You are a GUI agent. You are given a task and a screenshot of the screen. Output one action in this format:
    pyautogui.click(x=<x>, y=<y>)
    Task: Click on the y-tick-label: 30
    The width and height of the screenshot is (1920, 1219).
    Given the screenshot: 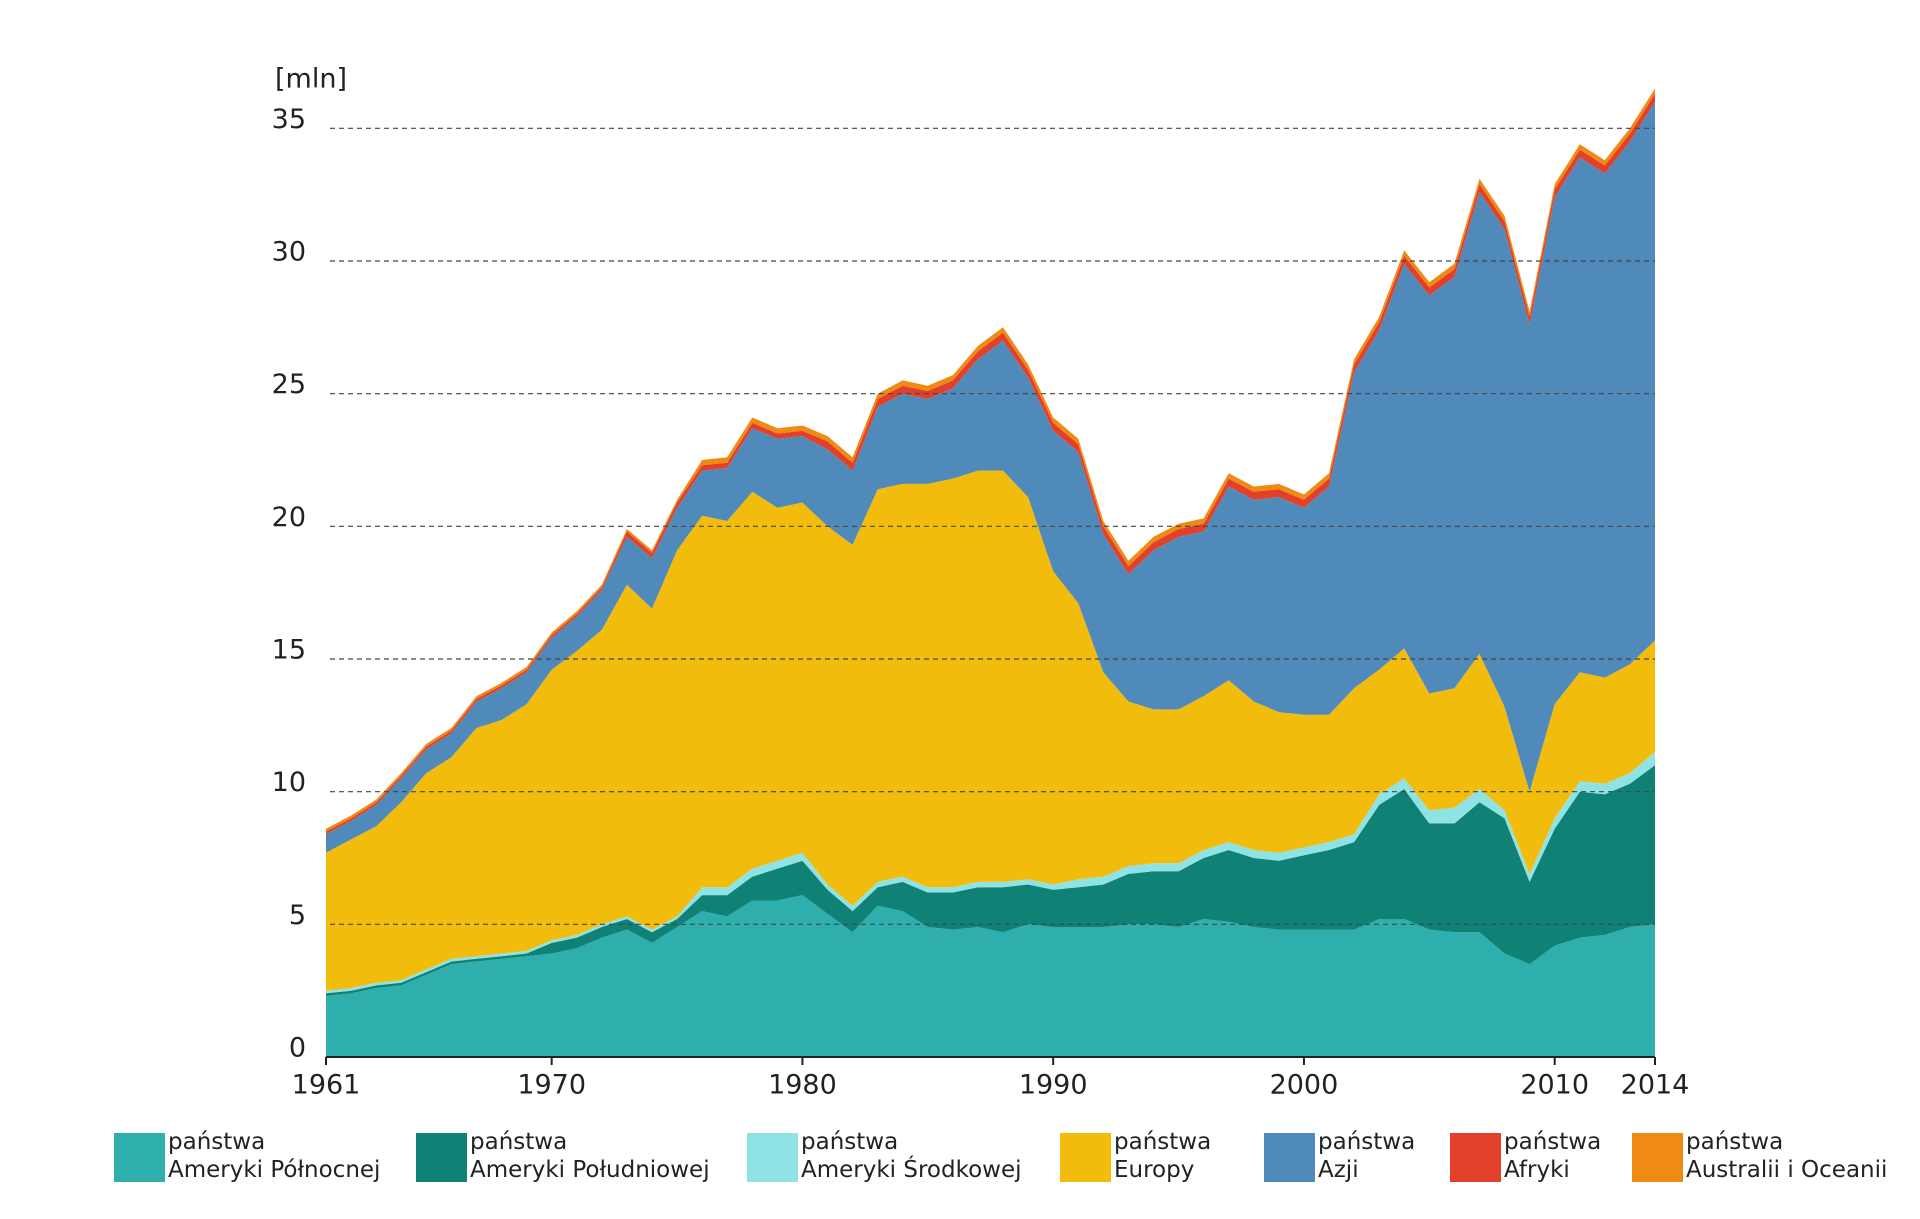 What is the action you would take?
    pyautogui.click(x=289, y=252)
    